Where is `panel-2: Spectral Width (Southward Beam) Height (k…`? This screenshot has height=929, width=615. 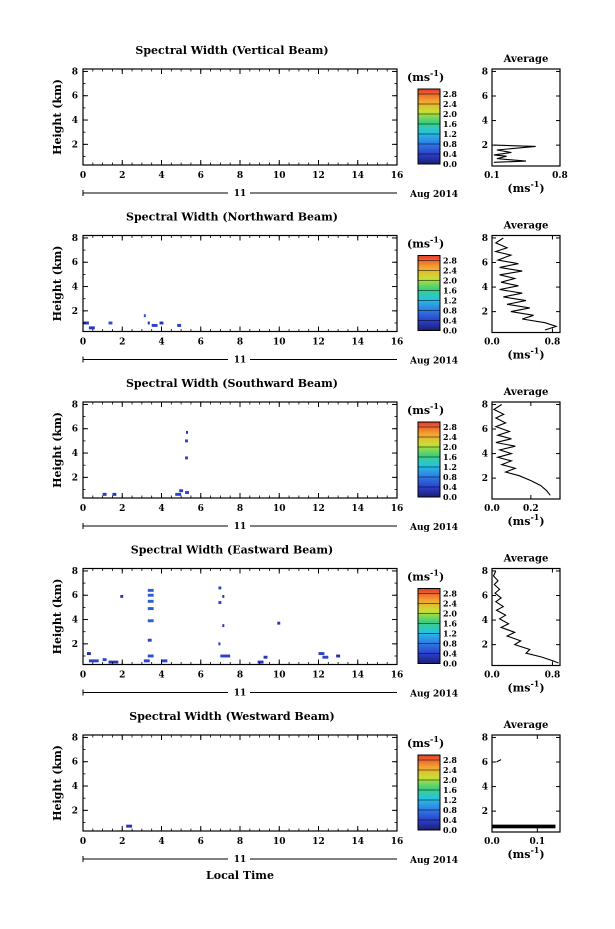 panel-2: Spectral Width (Southward Beam) Height (k… is located at coordinates (306, 455).